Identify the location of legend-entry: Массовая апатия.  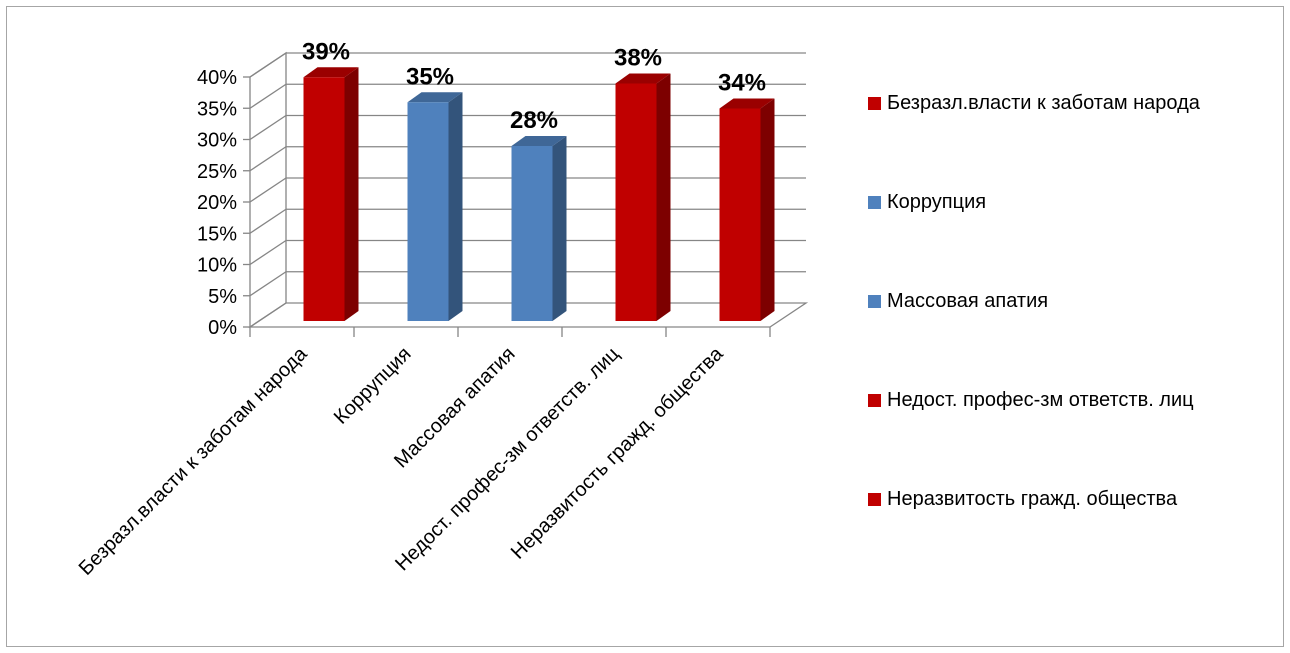
(958, 301).